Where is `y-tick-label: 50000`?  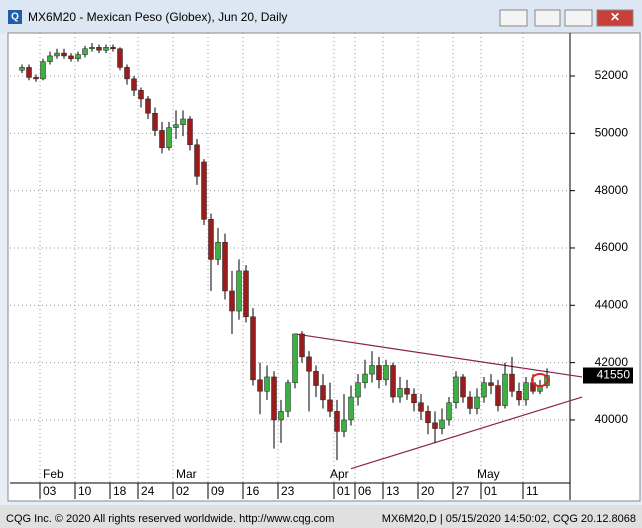 y-tick-label: 50000 is located at coordinates (612, 132).